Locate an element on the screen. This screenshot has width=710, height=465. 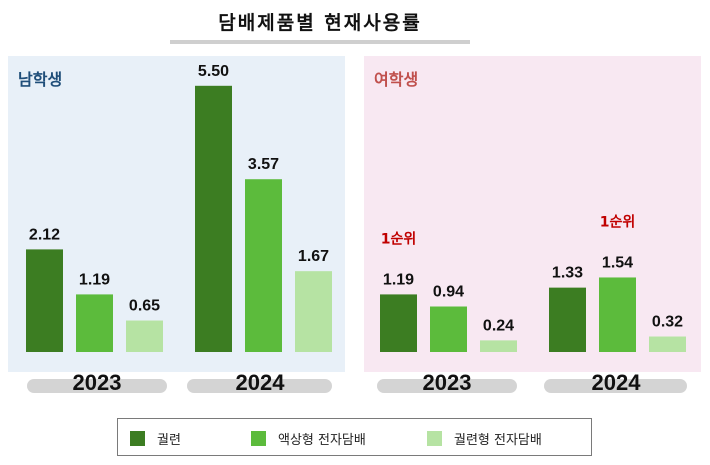
data-label: 1.54 is located at coordinates (617, 262).